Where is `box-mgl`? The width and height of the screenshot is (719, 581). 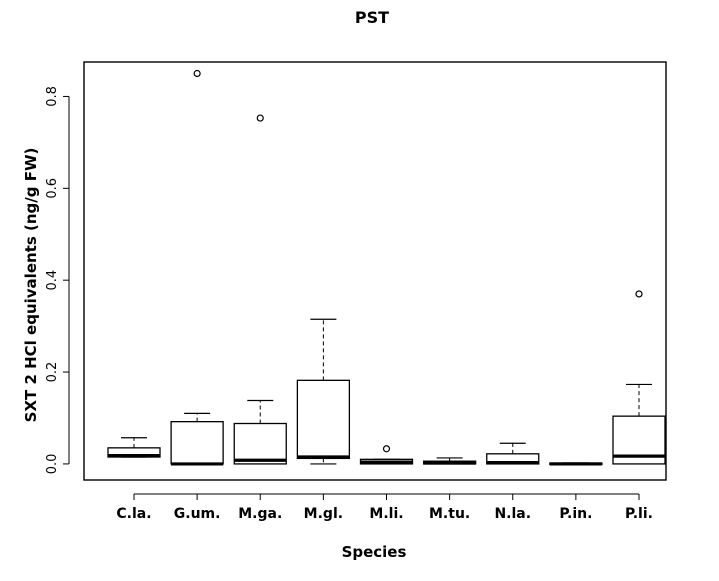 box-mgl is located at coordinates (323, 391).